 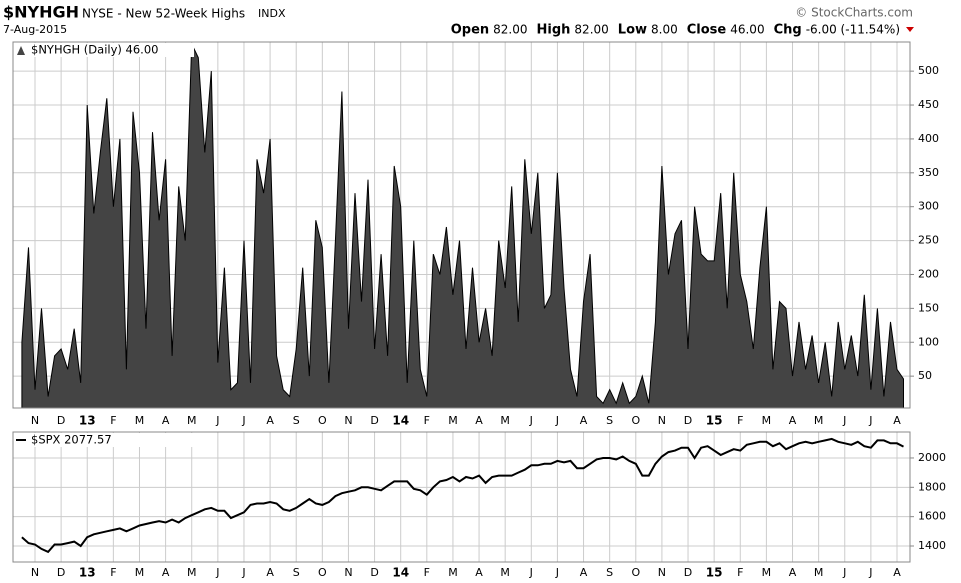 I want to click on y-tick-label: 150, so click(x=928, y=307).